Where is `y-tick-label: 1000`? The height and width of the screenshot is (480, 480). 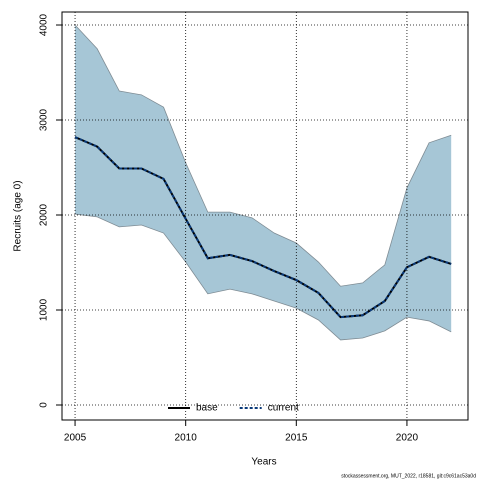
y-tick-label: 1000 is located at coordinates (44, 309).